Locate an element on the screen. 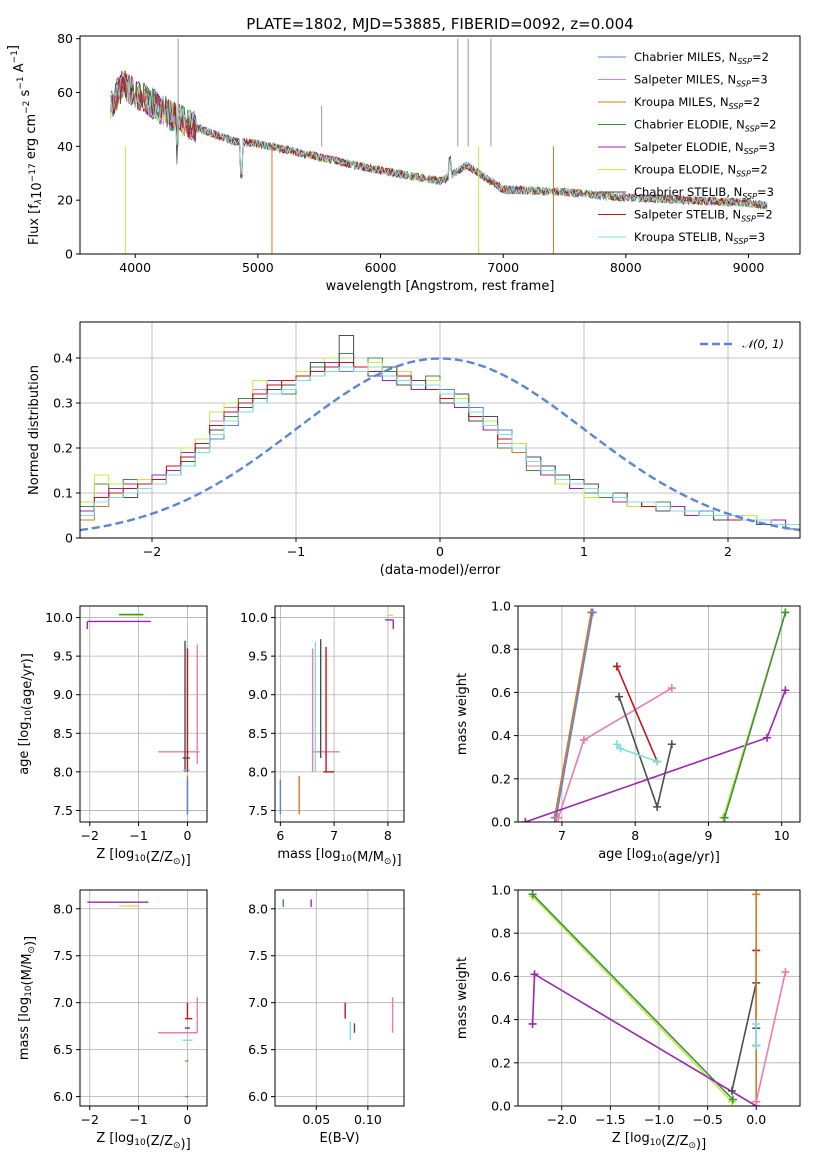 Image resolution: width=819 pixels, height=1170 pixels. label-part: λ is located at coordinates (39, 202).